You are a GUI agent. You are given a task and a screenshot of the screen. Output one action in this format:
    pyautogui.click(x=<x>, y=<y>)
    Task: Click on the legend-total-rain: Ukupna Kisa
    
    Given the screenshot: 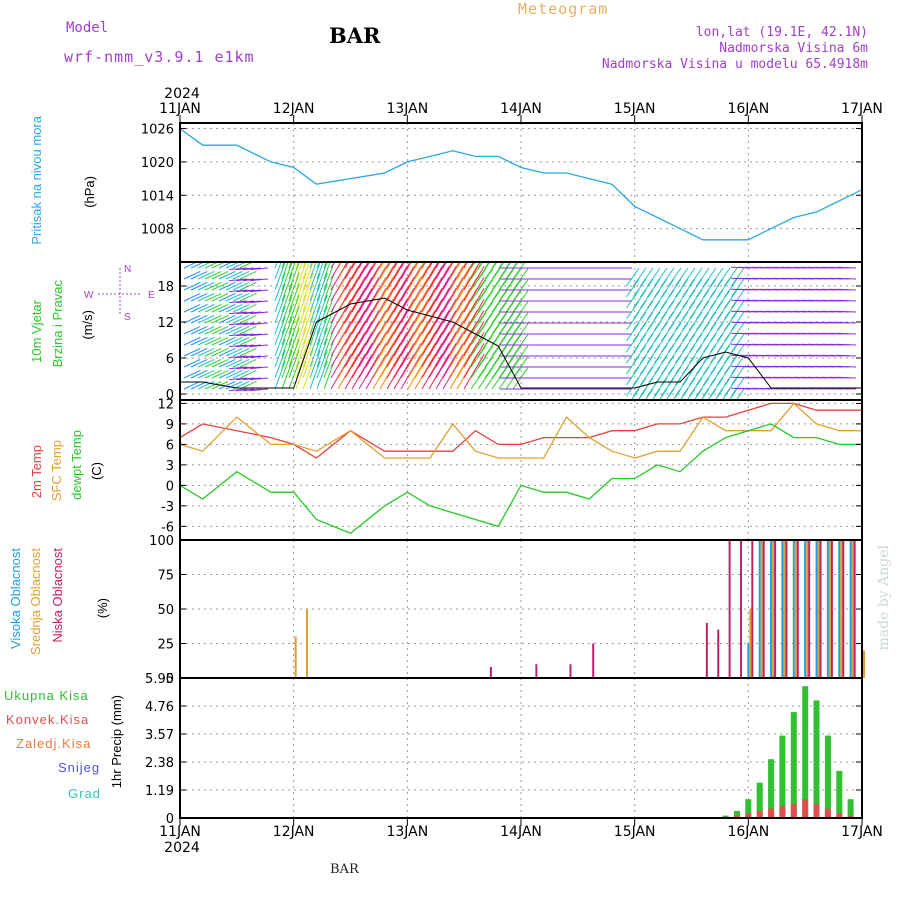 What is the action you would take?
    pyautogui.click(x=46, y=695)
    